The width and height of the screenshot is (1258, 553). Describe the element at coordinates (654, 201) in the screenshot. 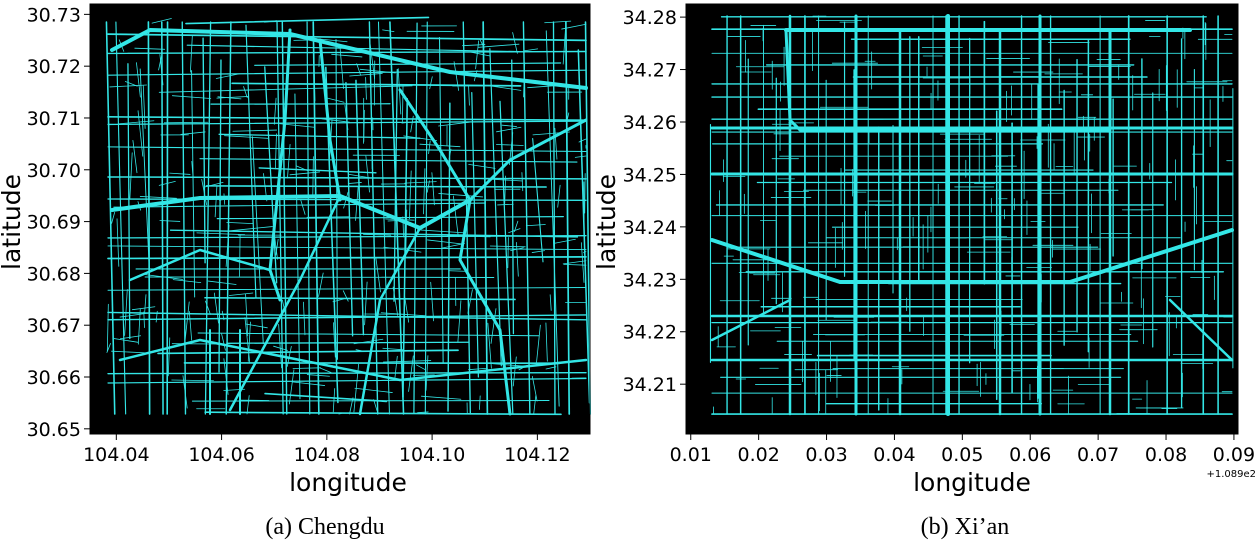

I see `xian-y-ticks: 34.21 34.22 34.23 34.24 34.25 34.26 34.27 34.28` at that location.